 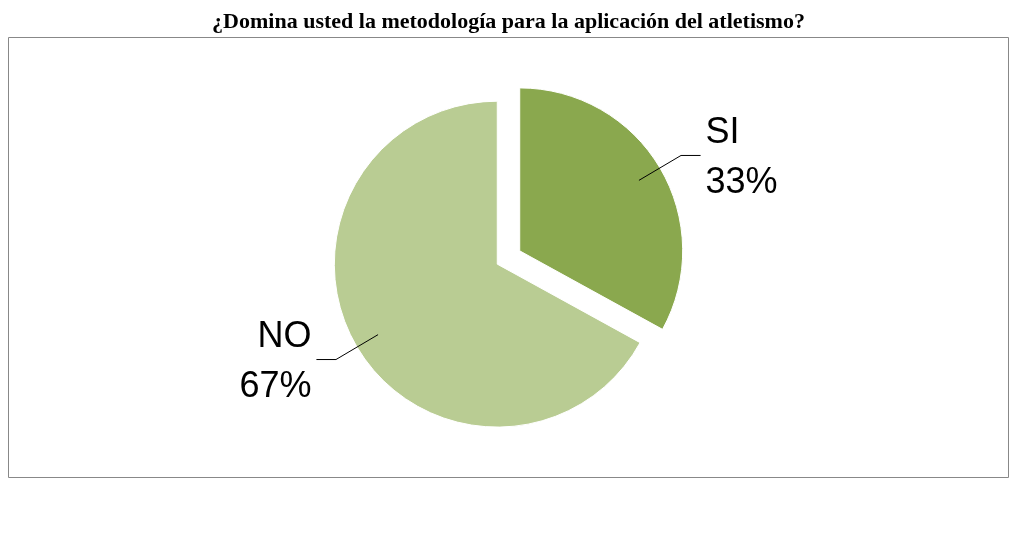 What do you see at coordinates (722, 131) in the screenshot?
I see `slice-label: SI` at bounding box center [722, 131].